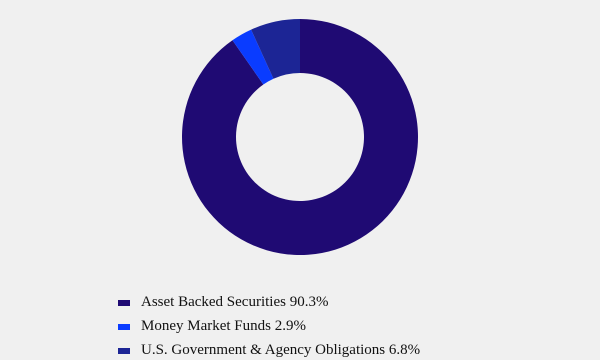  I want to click on legend-value: 90.3%, so click(309, 302).